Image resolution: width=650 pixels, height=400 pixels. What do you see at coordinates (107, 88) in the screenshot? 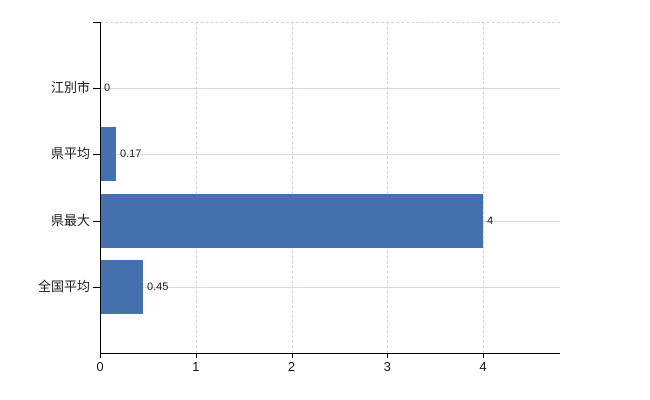
I see `bar-value-label: 0` at bounding box center [107, 88].